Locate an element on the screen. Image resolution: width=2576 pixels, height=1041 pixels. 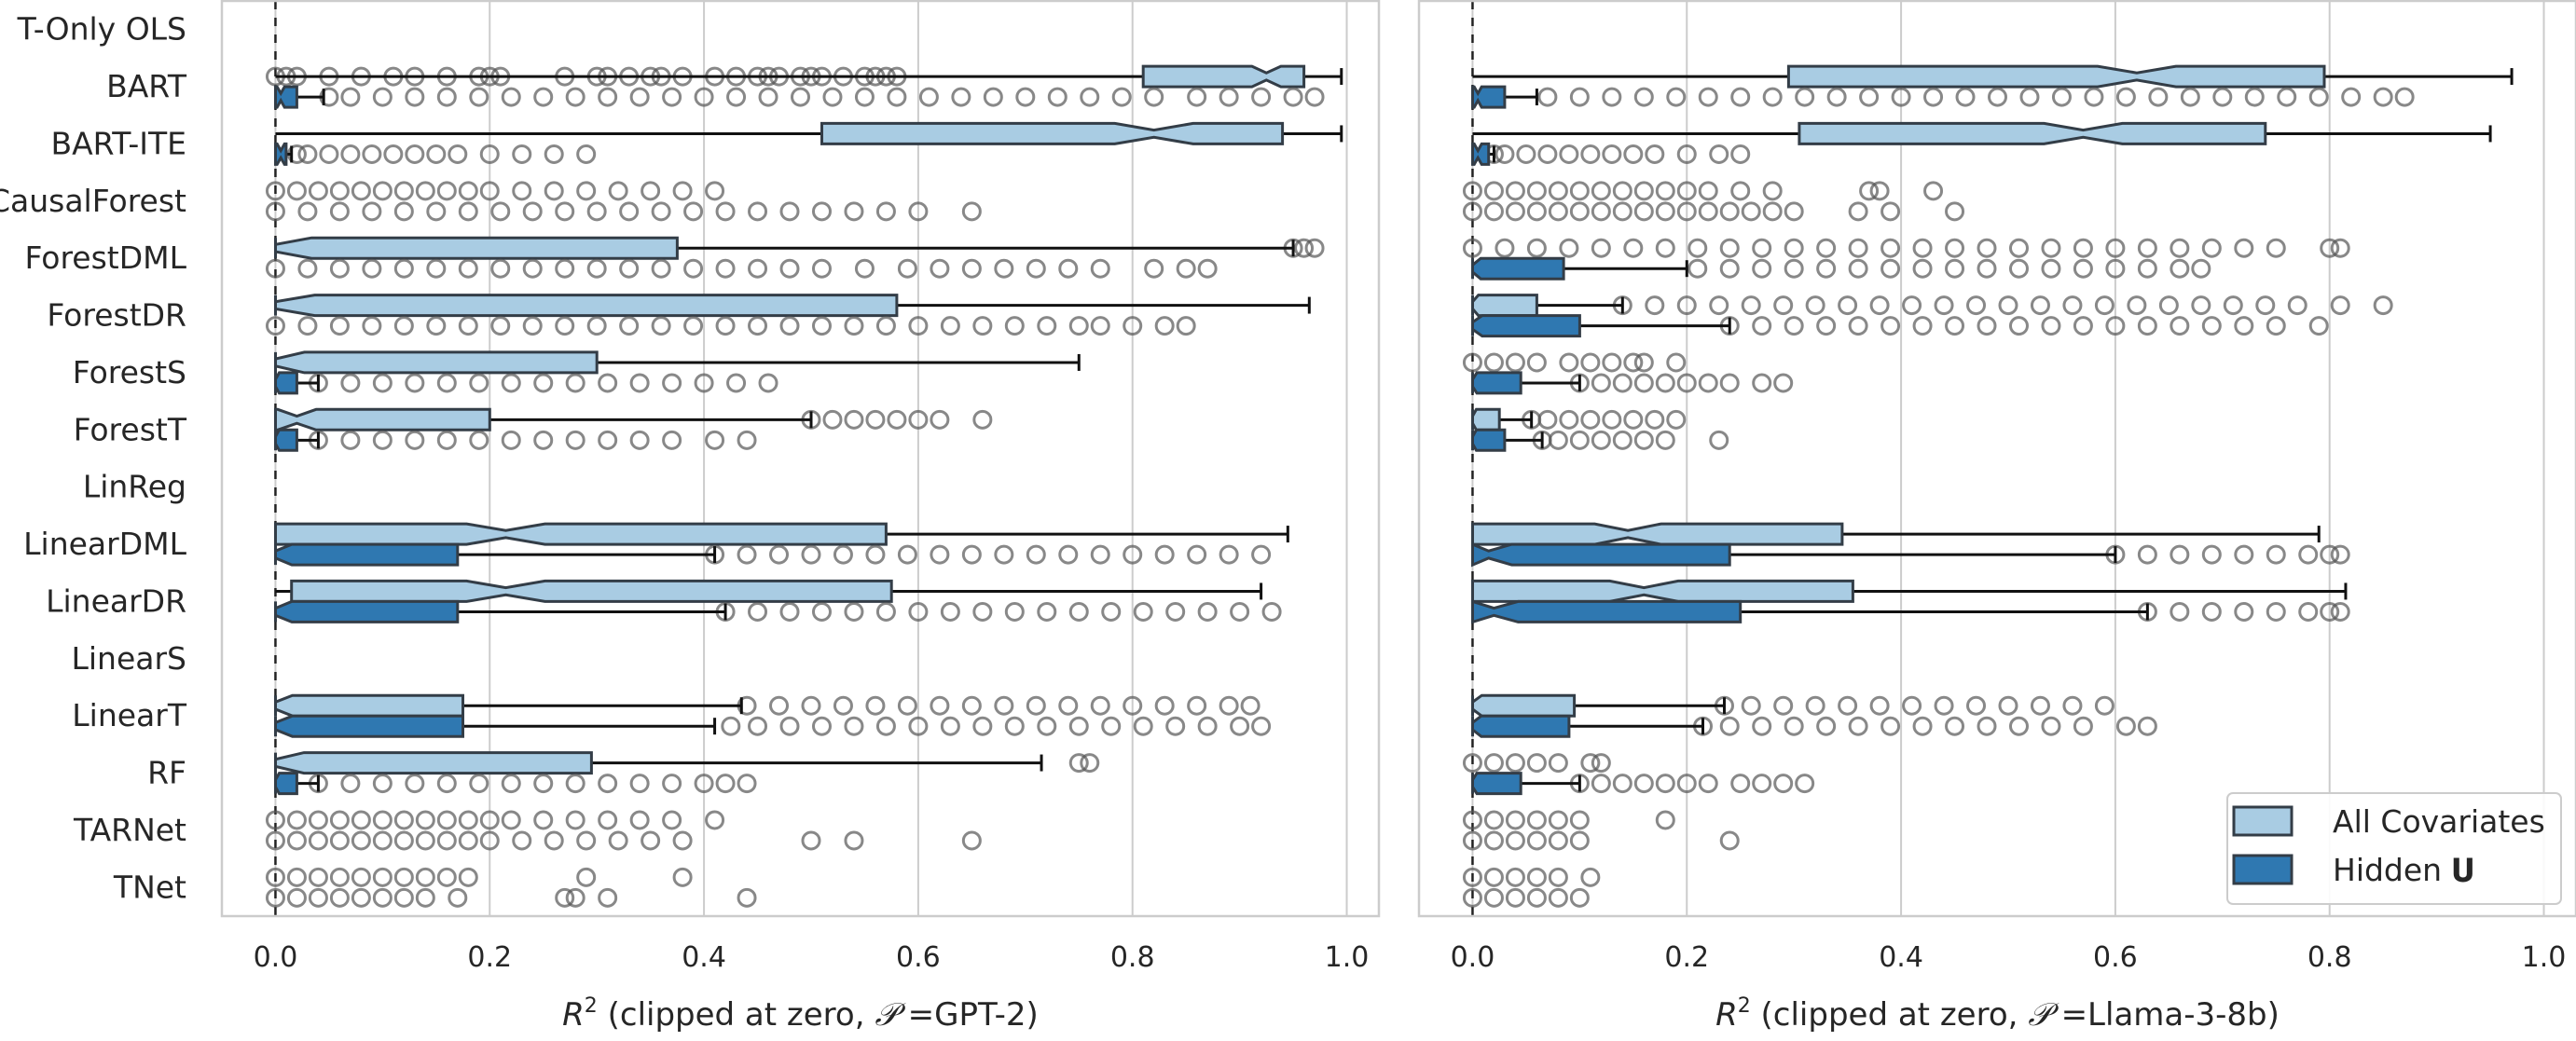
legend-label-all-covariates: All Covariates is located at coordinates (2439, 822).